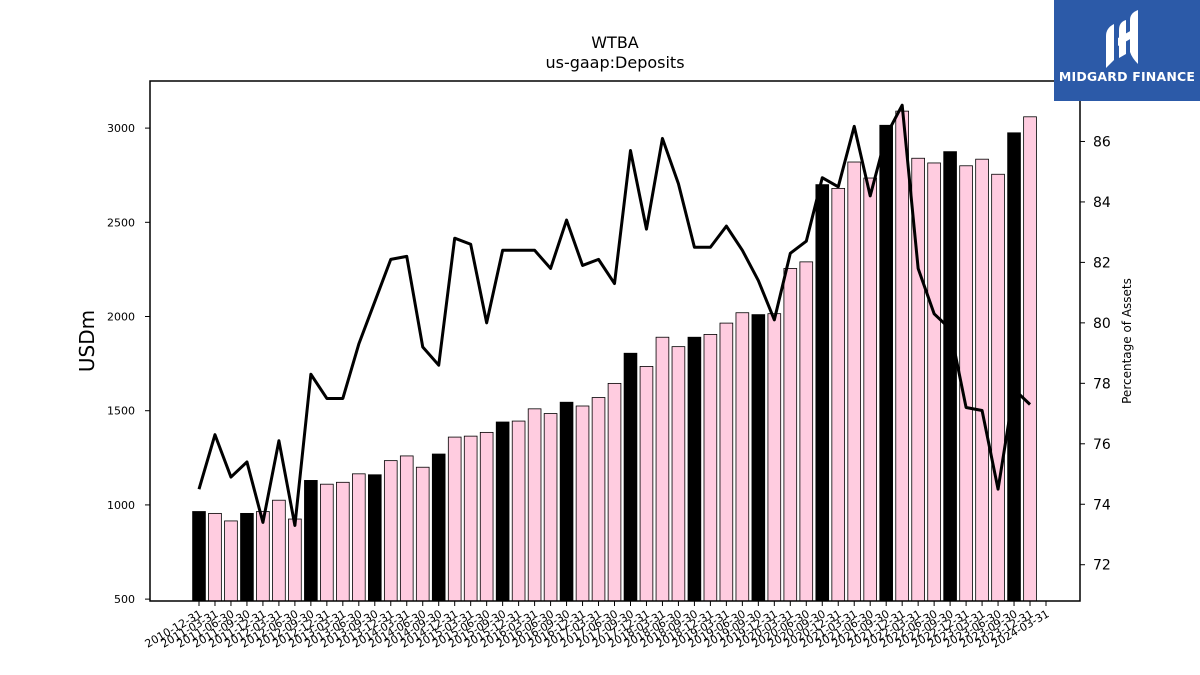 This screenshot has height=675, width=1200. What do you see at coordinates (1102, 384) in the screenshot?
I see `y2-tick-label: 78` at bounding box center [1102, 384].